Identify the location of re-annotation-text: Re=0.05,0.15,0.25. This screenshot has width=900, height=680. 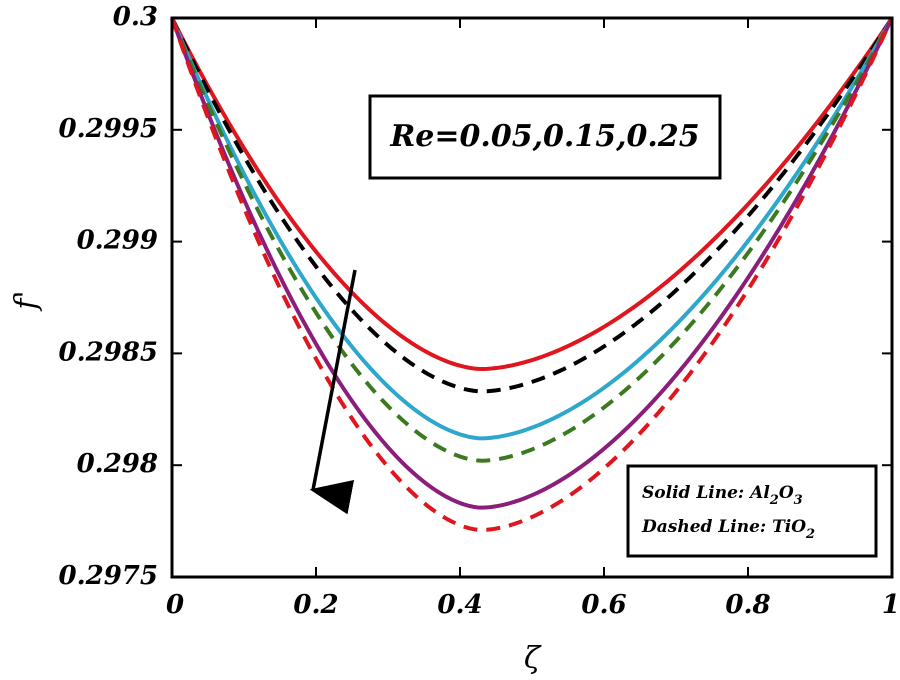
(544, 136).